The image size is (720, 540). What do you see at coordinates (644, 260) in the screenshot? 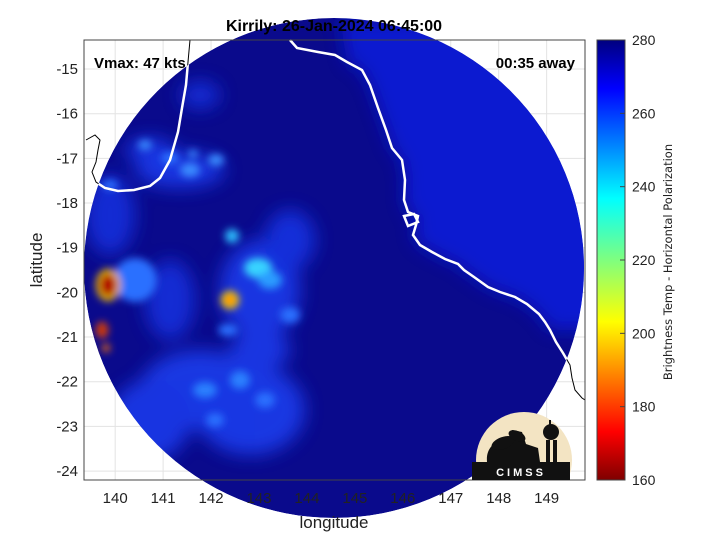
I see `colorbar-tick-label: 220` at bounding box center [644, 260].